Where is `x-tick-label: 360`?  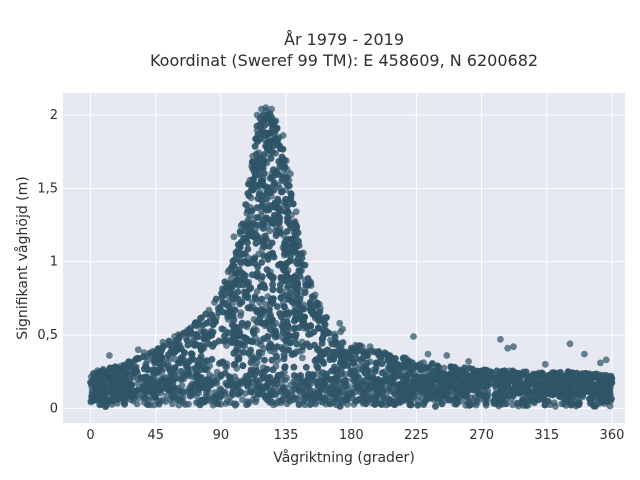 x-tick-label: 360 is located at coordinates (612, 435).